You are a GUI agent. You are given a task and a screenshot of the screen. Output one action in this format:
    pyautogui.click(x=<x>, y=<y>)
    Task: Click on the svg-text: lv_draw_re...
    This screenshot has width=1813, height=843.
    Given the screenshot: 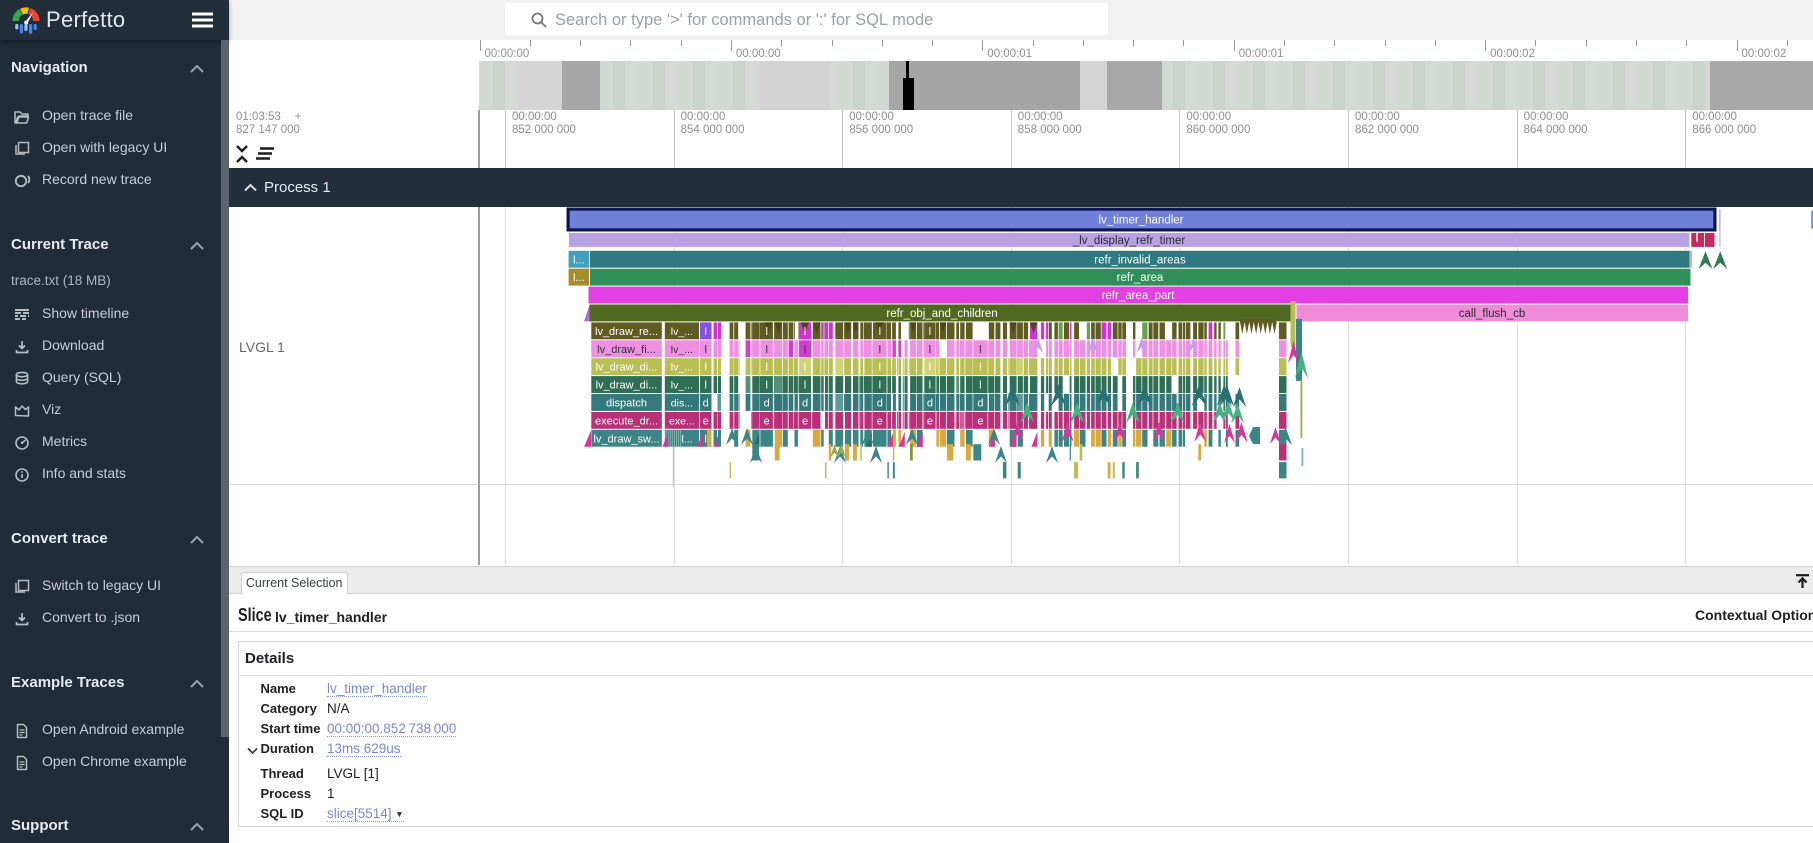 What is the action you would take?
    pyautogui.click(x=626, y=332)
    